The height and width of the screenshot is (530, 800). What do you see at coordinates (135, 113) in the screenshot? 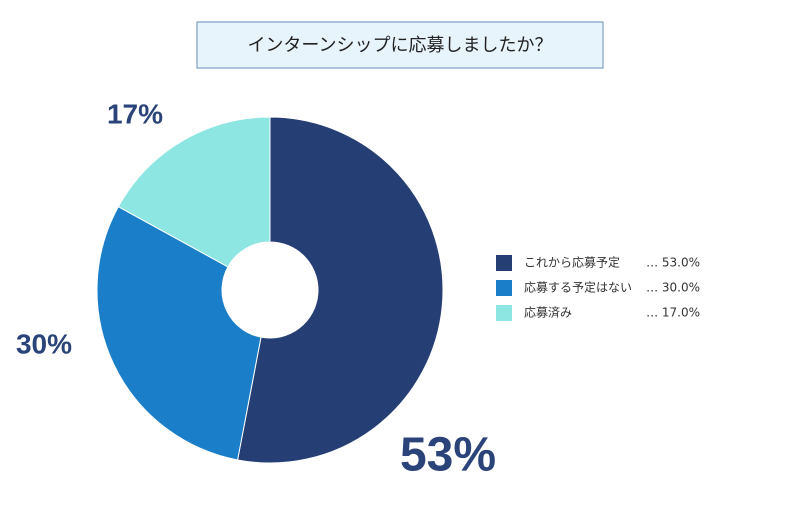
I see `value-label: 17%` at bounding box center [135, 113].